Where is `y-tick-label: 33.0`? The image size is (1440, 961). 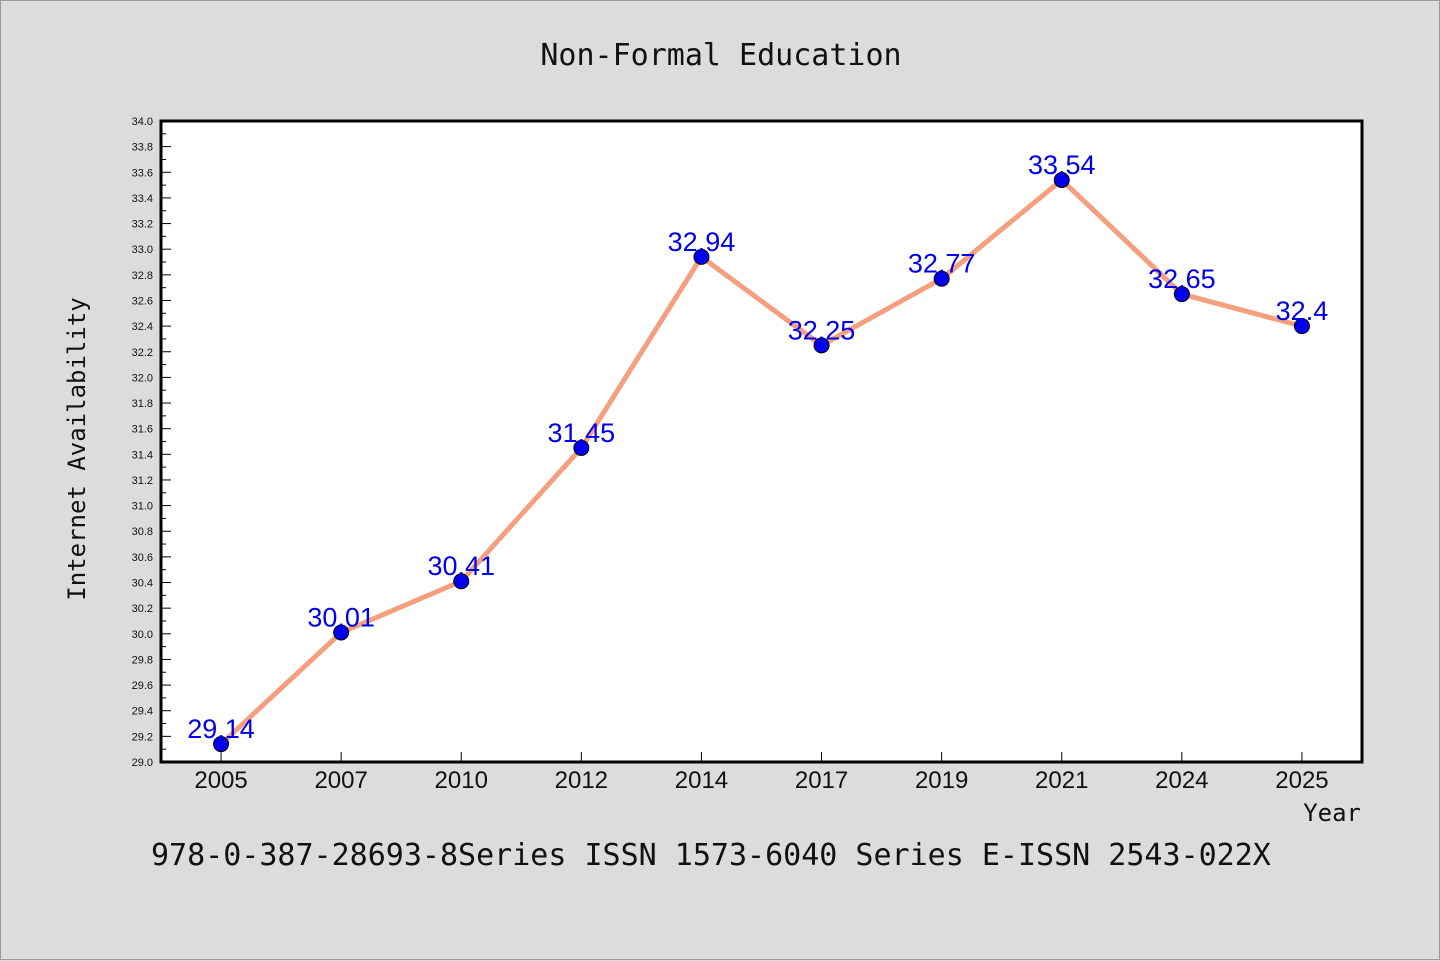 y-tick-label: 33.0 is located at coordinates (142, 250).